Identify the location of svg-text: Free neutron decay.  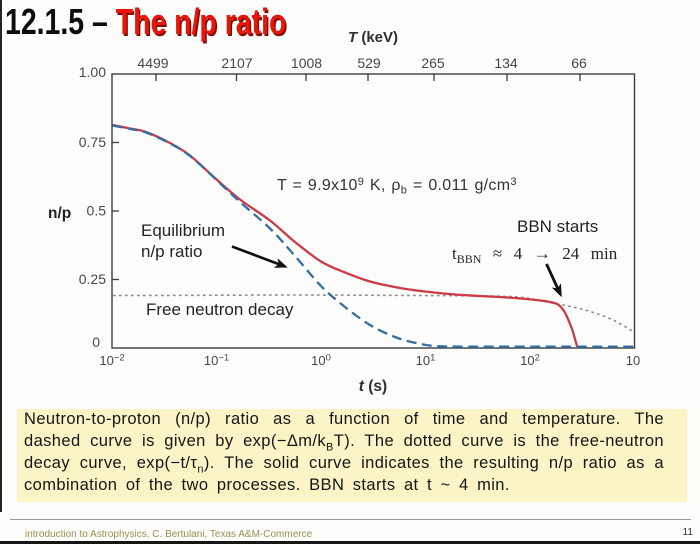
(220, 309).